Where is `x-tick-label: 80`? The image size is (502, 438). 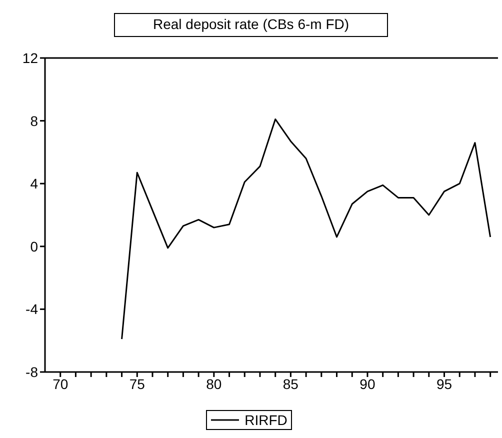
x-tick-label: 80 is located at coordinates (214, 384).